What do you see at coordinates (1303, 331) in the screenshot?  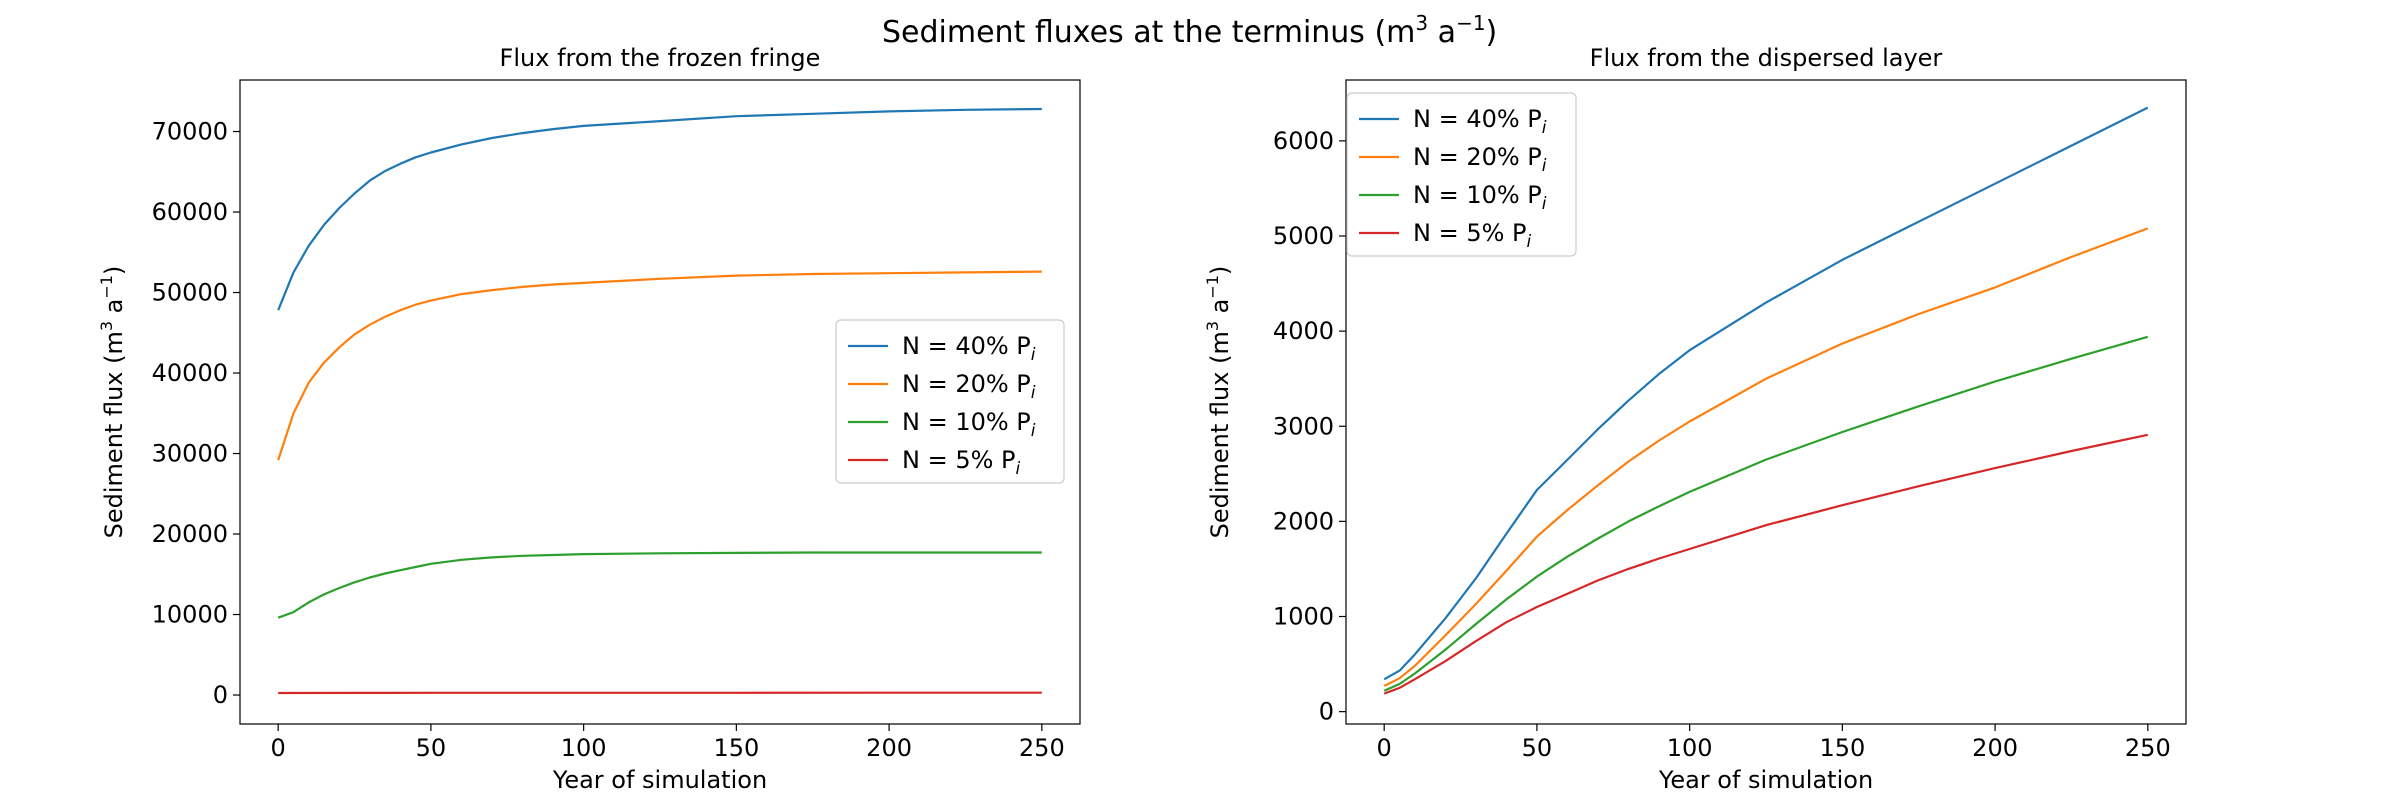 I see `y-tick-label: 4000` at bounding box center [1303, 331].